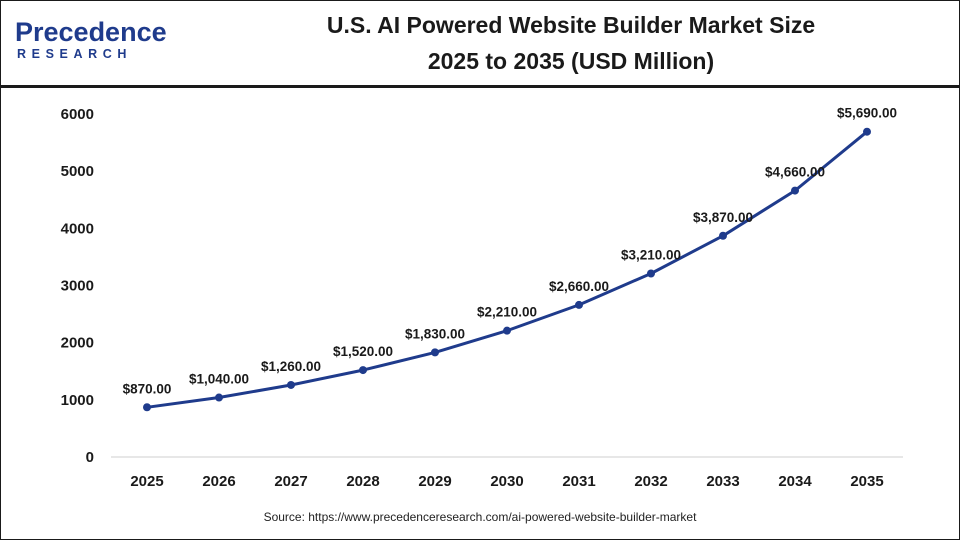 Image resolution: width=960 pixels, height=540 pixels. What do you see at coordinates (434, 481) in the screenshot?
I see `x-tick-label: 2029` at bounding box center [434, 481].